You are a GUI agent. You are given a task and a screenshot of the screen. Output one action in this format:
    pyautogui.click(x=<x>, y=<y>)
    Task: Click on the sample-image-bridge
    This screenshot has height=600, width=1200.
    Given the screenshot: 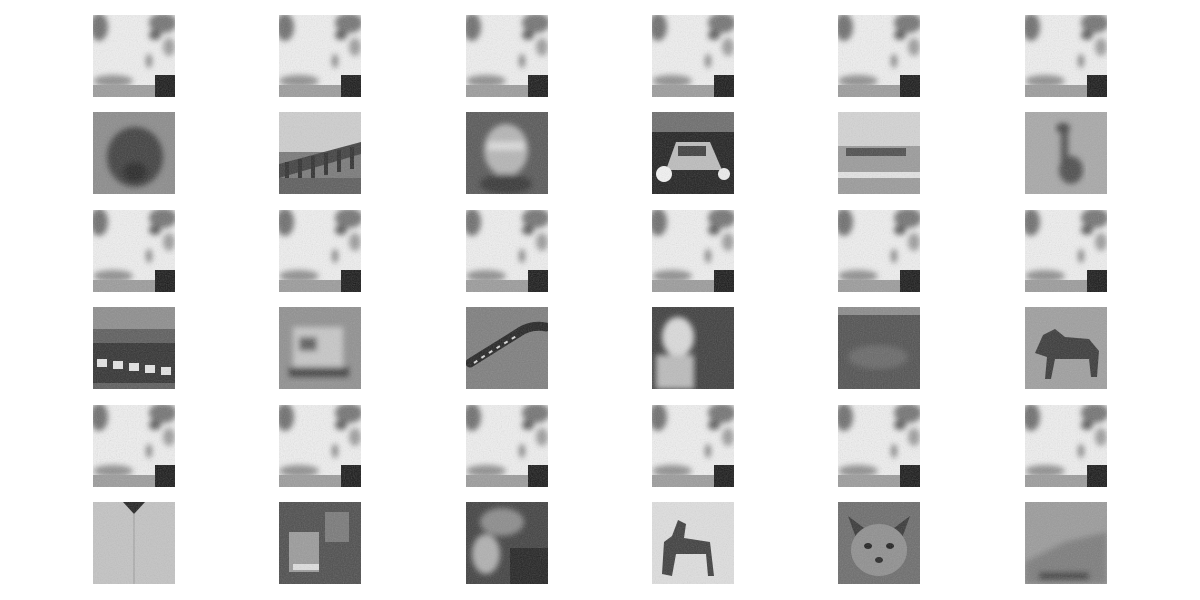 What is the action you would take?
    pyautogui.click(x=320, y=153)
    